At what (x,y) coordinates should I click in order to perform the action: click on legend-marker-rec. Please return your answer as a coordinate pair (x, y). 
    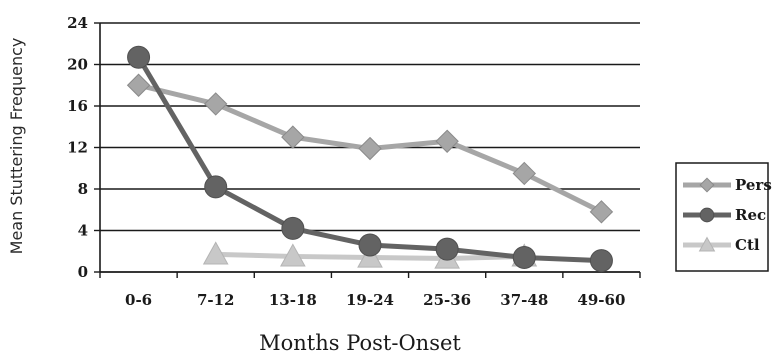
    Looking at the image, I should click on (707, 215).